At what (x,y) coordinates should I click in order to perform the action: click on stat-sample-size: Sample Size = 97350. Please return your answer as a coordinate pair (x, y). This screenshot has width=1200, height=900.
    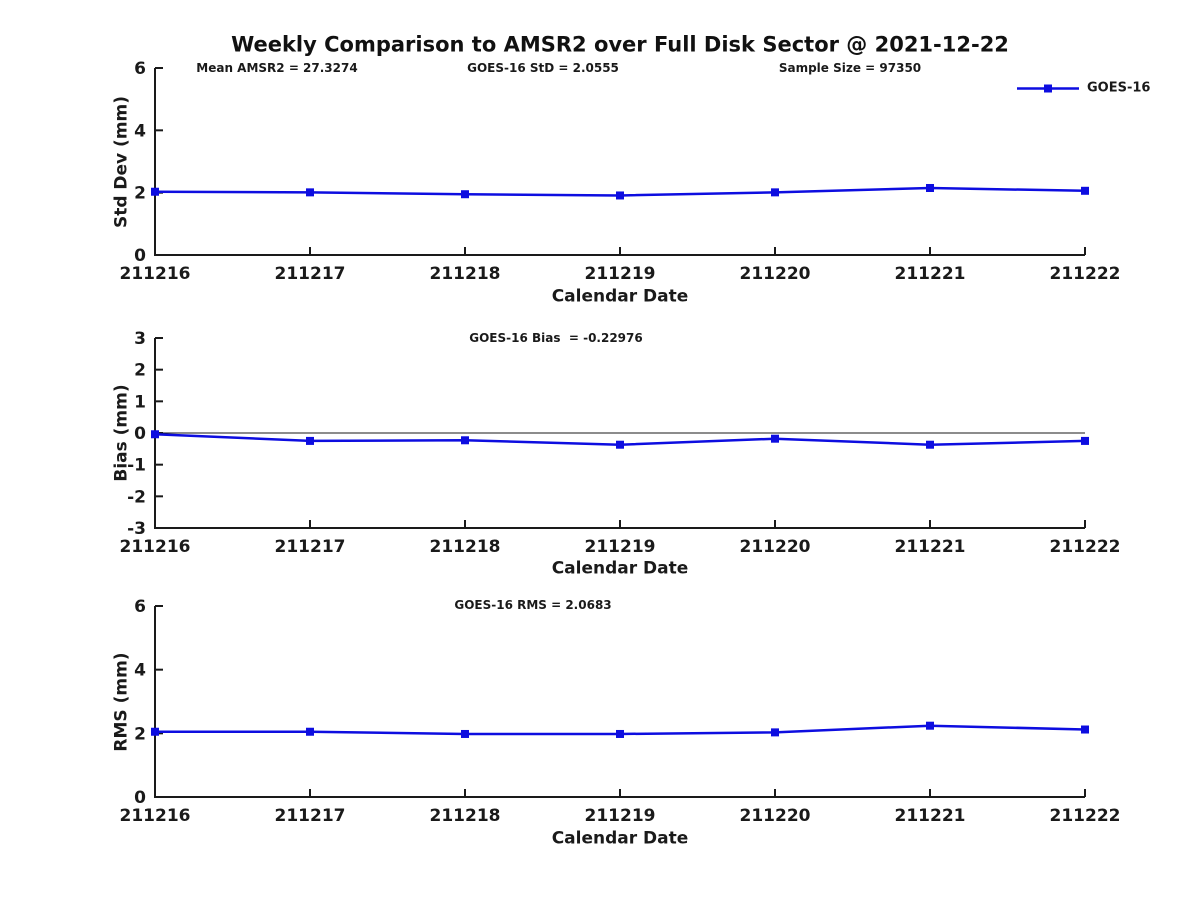
    Looking at the image, I should click on (850, 68).